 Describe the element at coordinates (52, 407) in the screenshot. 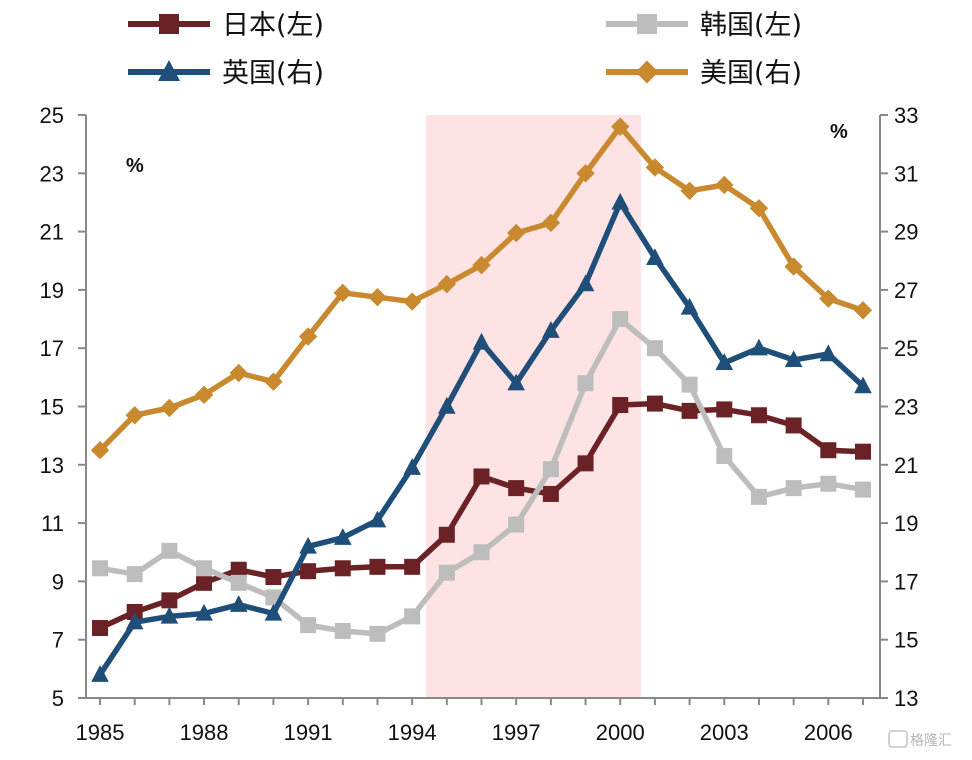

I see `left-tick-label: 15` at that location.